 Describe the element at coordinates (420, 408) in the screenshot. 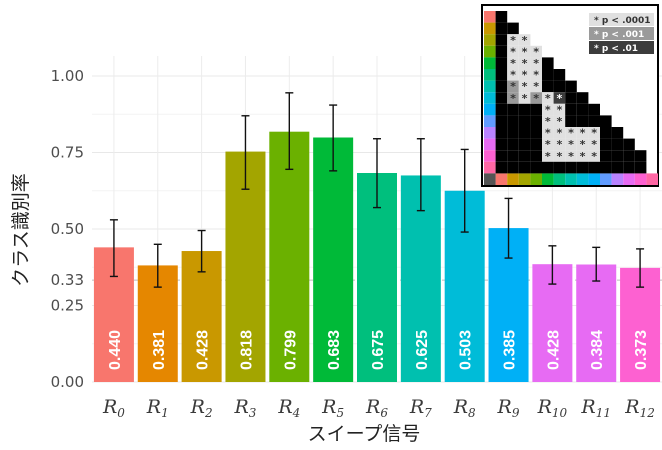

I see `x-tick-label: R7` at that location.